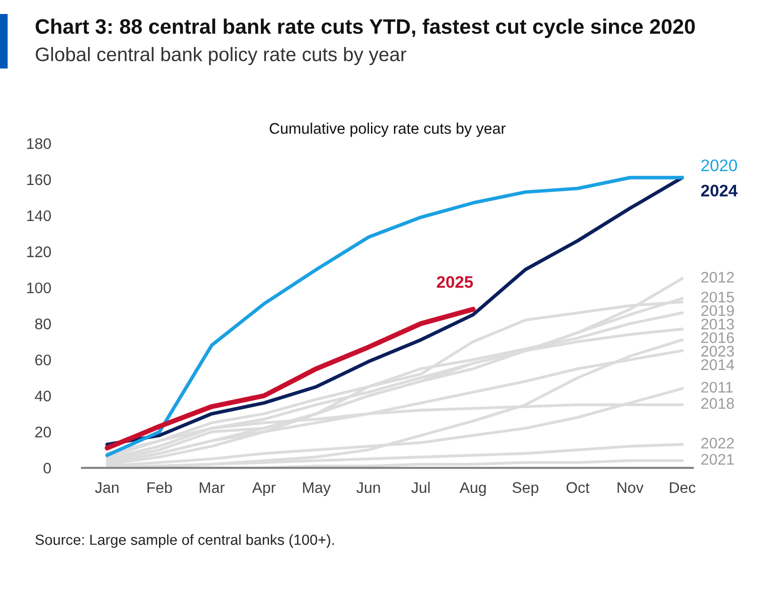  I want to click on text: Cumulative policy rate cuts by year, so click(388, 129).